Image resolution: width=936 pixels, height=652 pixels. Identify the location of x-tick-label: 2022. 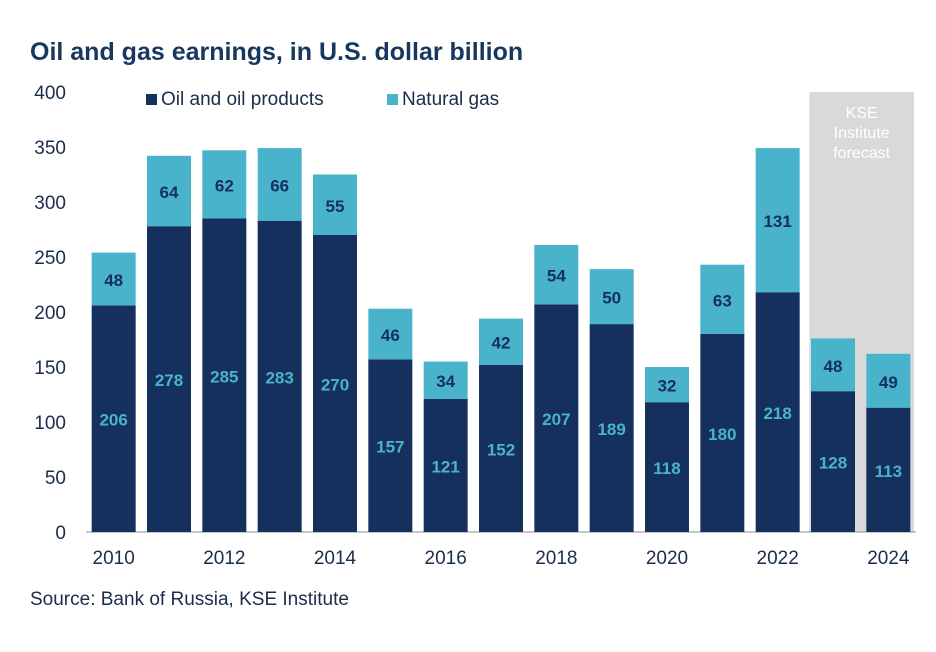
(778, 558).